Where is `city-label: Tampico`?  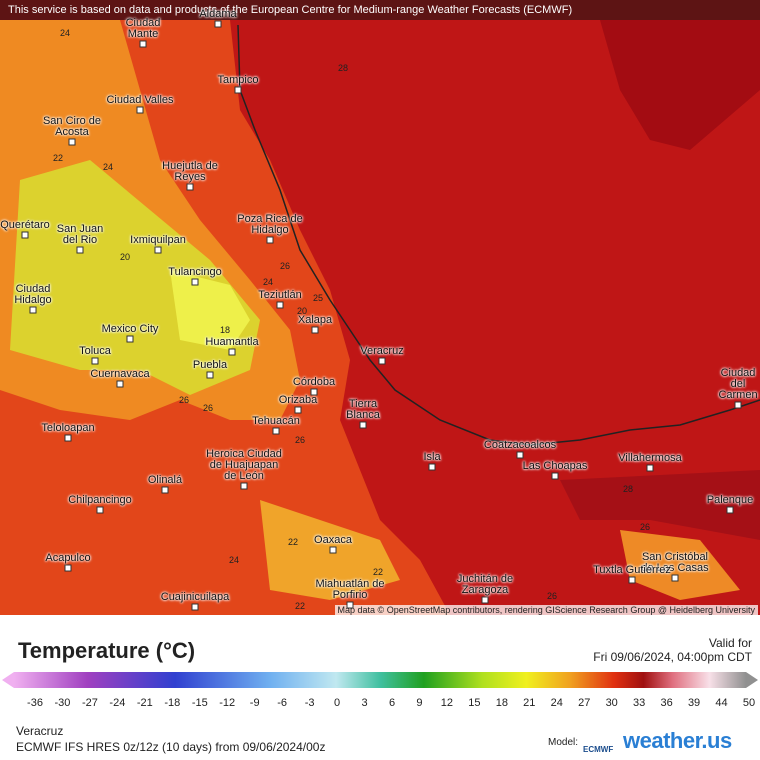
city-label: Tampico is located at coordinates (238, 80).